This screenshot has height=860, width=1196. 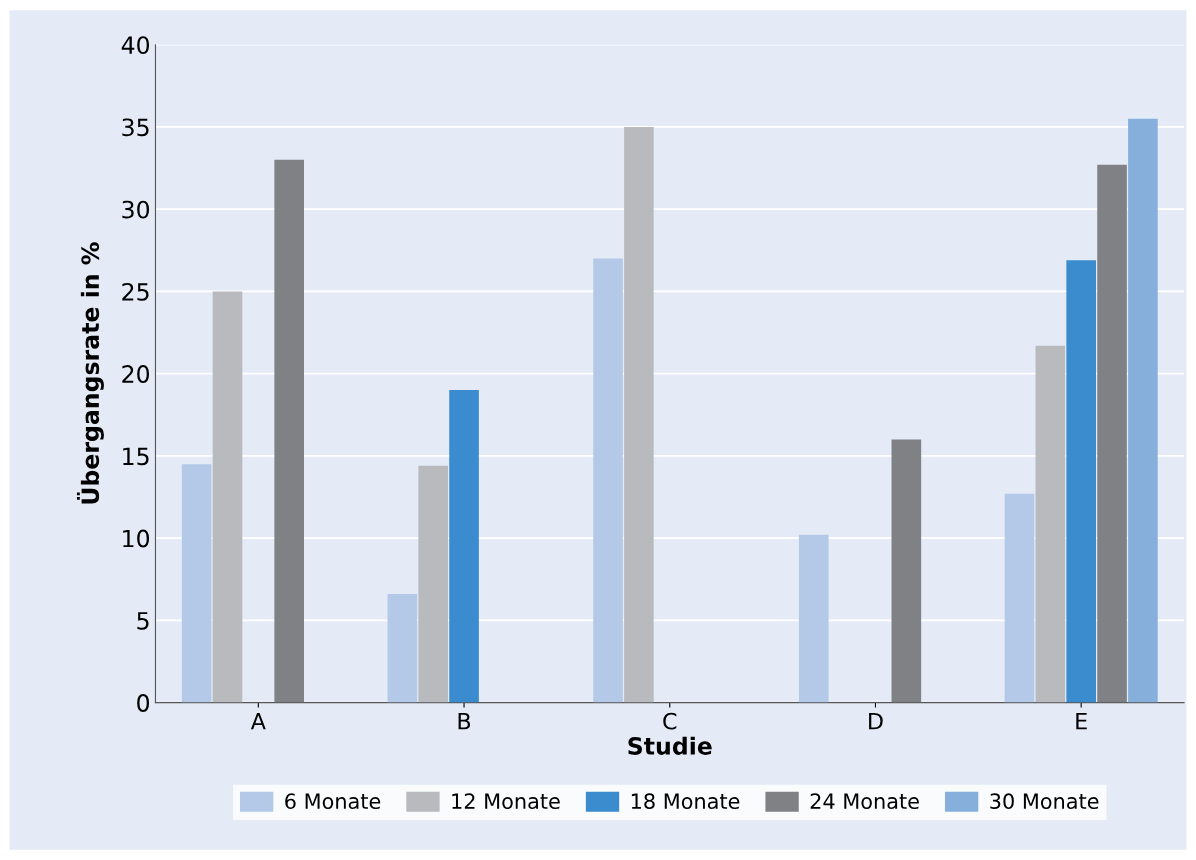 What do you see at coordinates (1044, 801) in the screenshot?
I see `legend-label: 30 Monate` at bounding box center [1044, 801].